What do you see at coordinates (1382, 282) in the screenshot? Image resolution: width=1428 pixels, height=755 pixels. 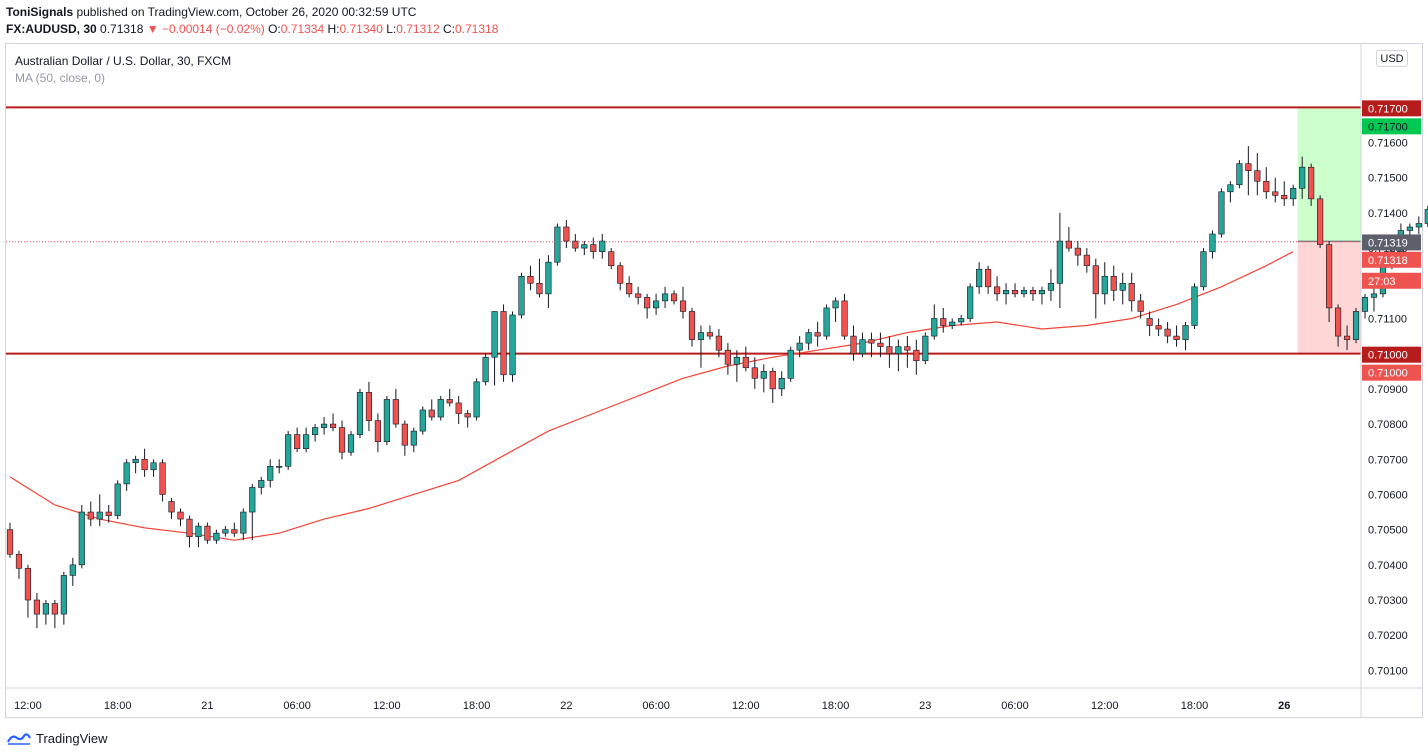 I see `countdown-label-text: 27:03` at bounding box center [1382, 282].